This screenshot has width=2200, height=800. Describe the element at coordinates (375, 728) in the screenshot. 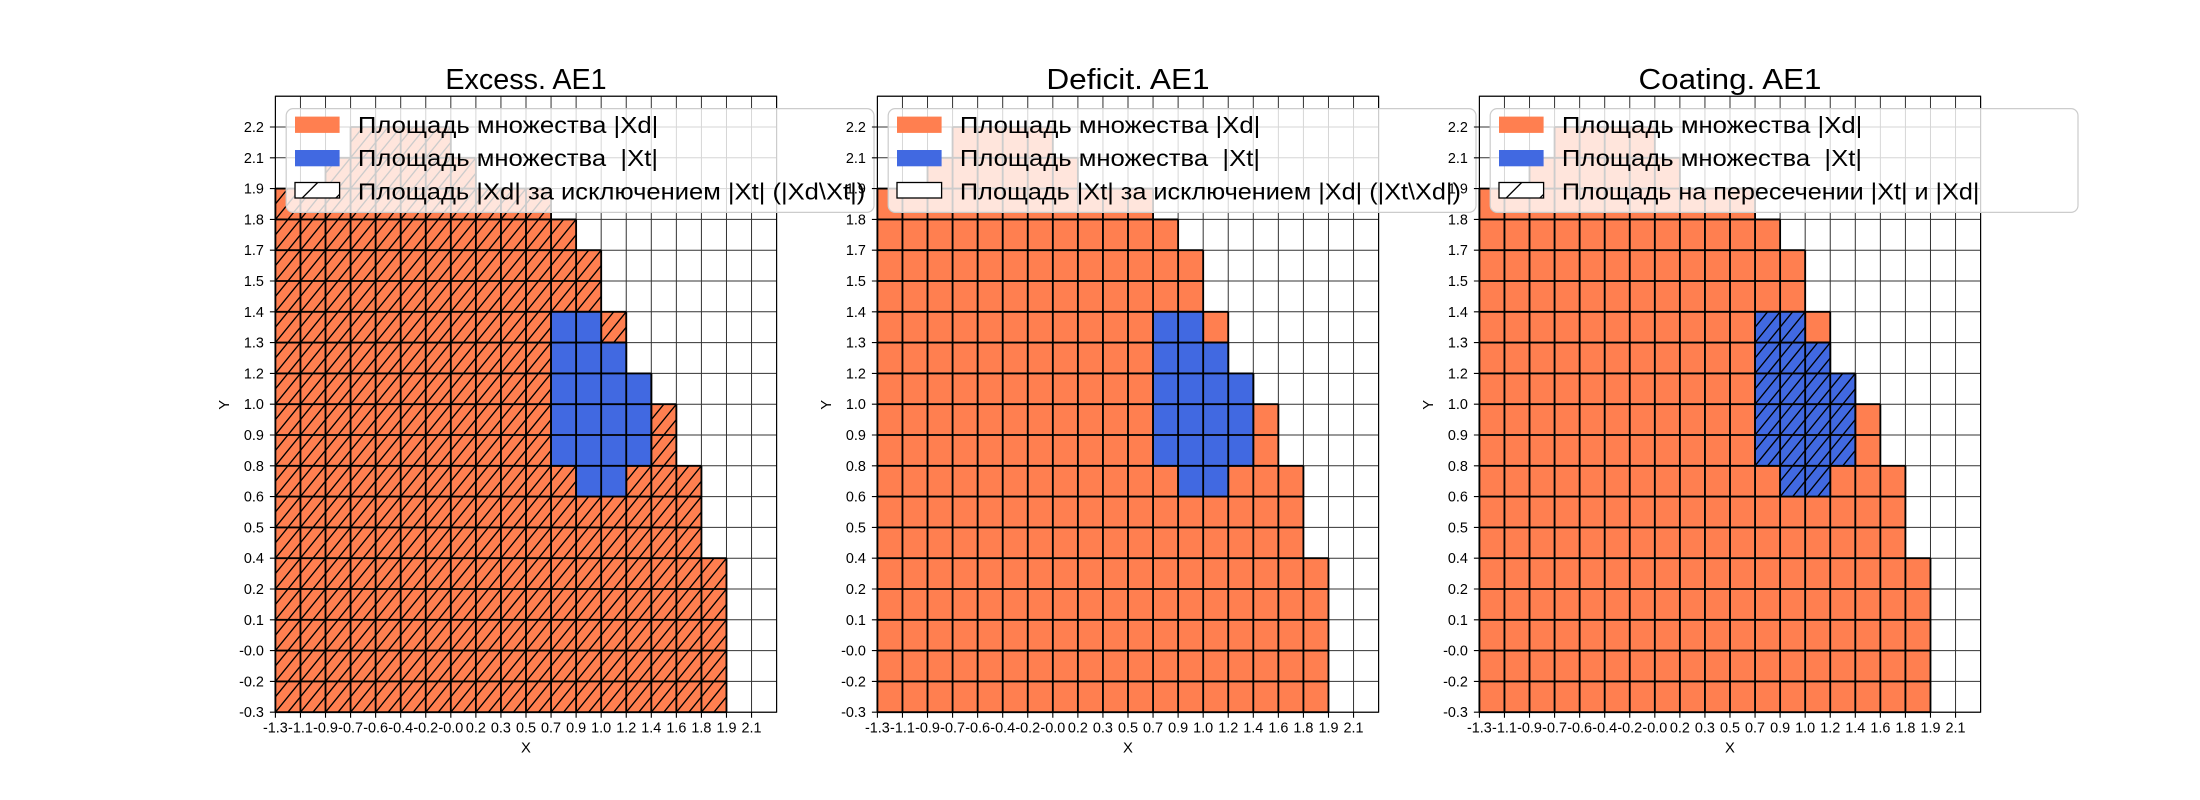

I see `svg-text: -0.6` at that location.